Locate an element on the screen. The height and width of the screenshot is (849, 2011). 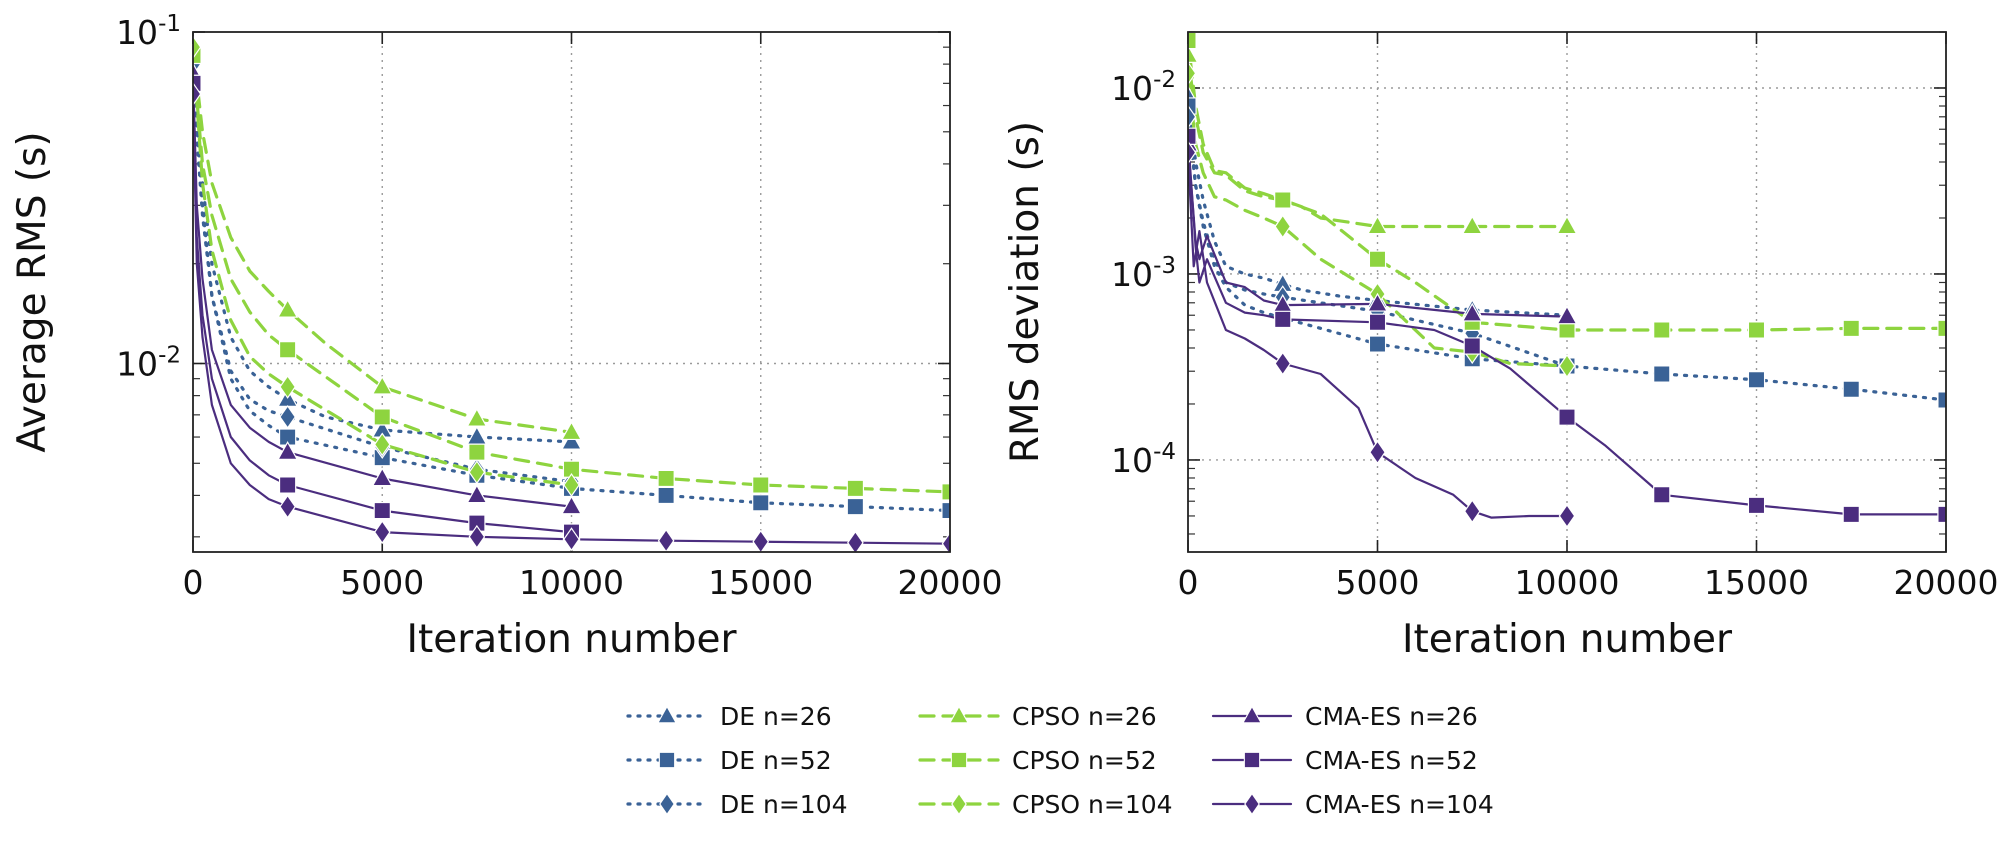
legend-label: CMA-ES n=104 is located at coordinates (1399, 804).